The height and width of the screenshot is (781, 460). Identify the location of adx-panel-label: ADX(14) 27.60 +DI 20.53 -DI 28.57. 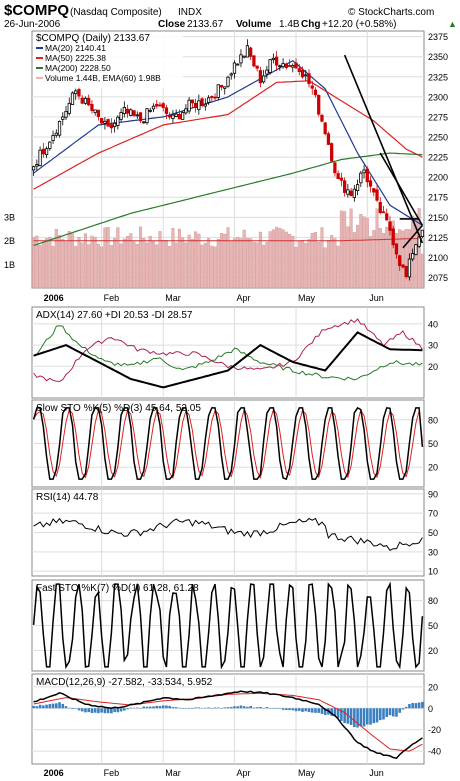
(114, 315).